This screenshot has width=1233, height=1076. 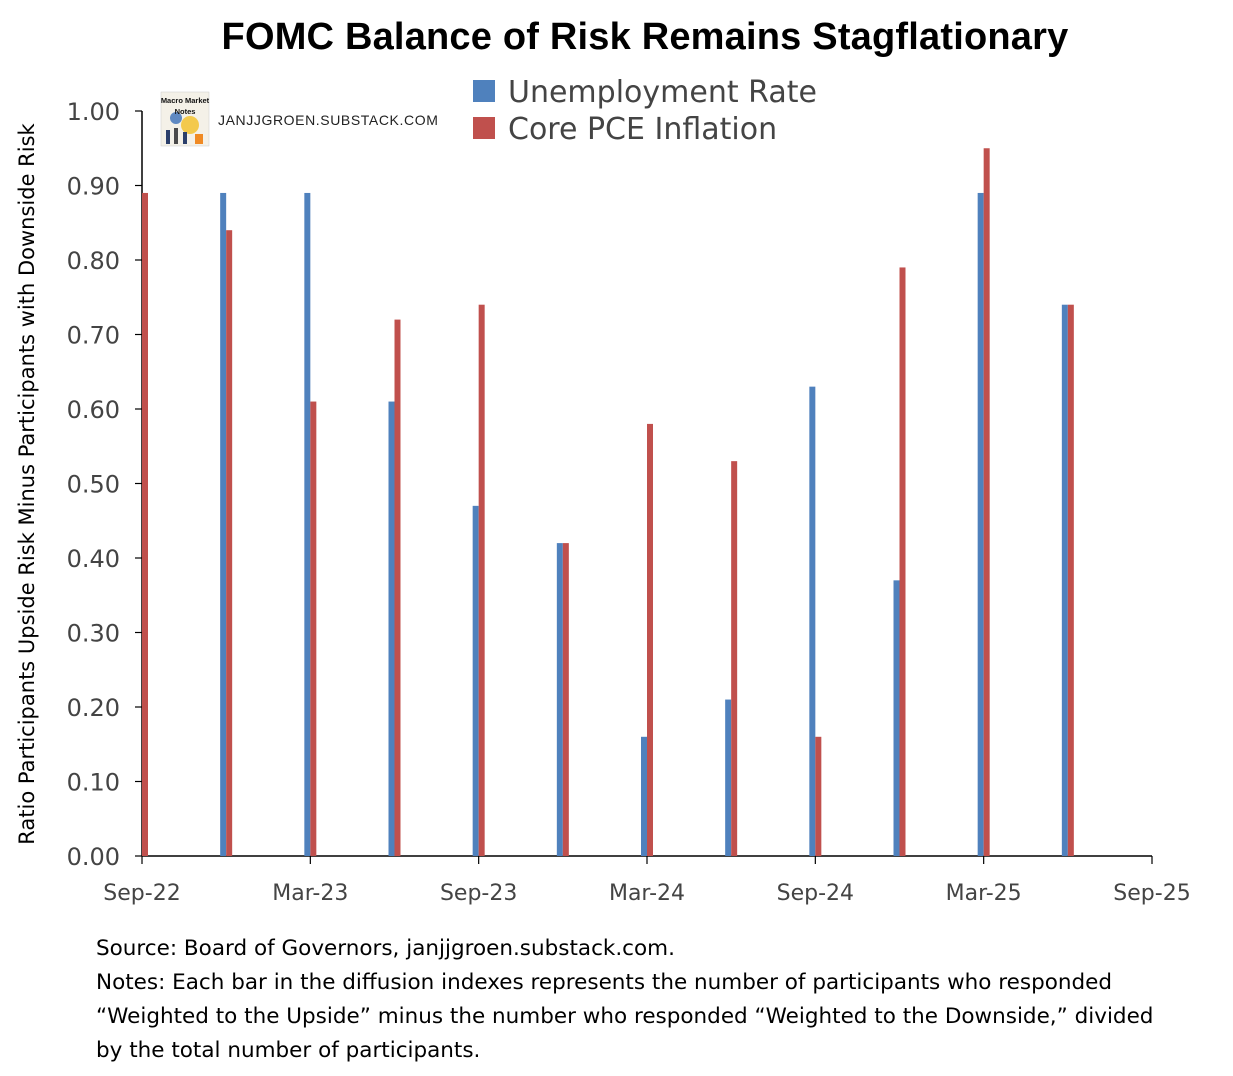 I want to click on x-tick-label: Mar-25, so click(x=984, y=893).